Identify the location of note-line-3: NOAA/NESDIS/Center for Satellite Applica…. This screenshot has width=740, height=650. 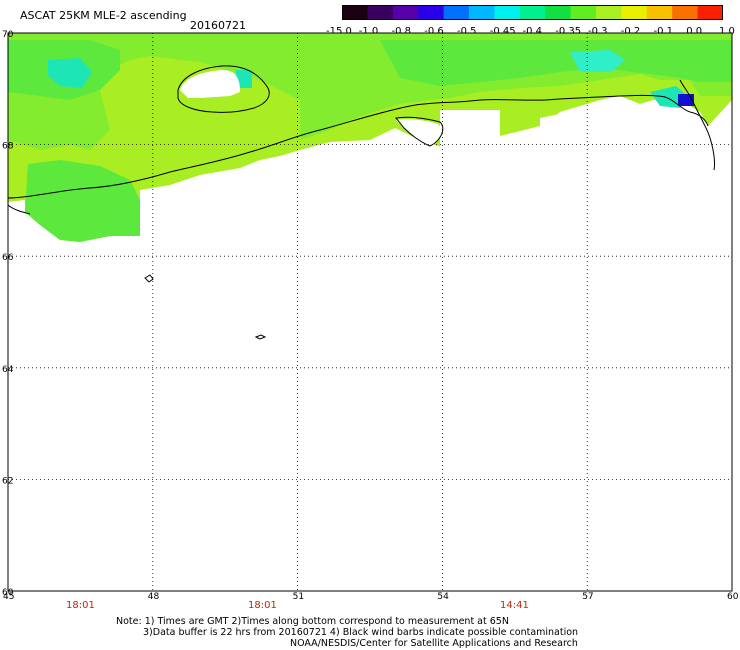
(434, 643).